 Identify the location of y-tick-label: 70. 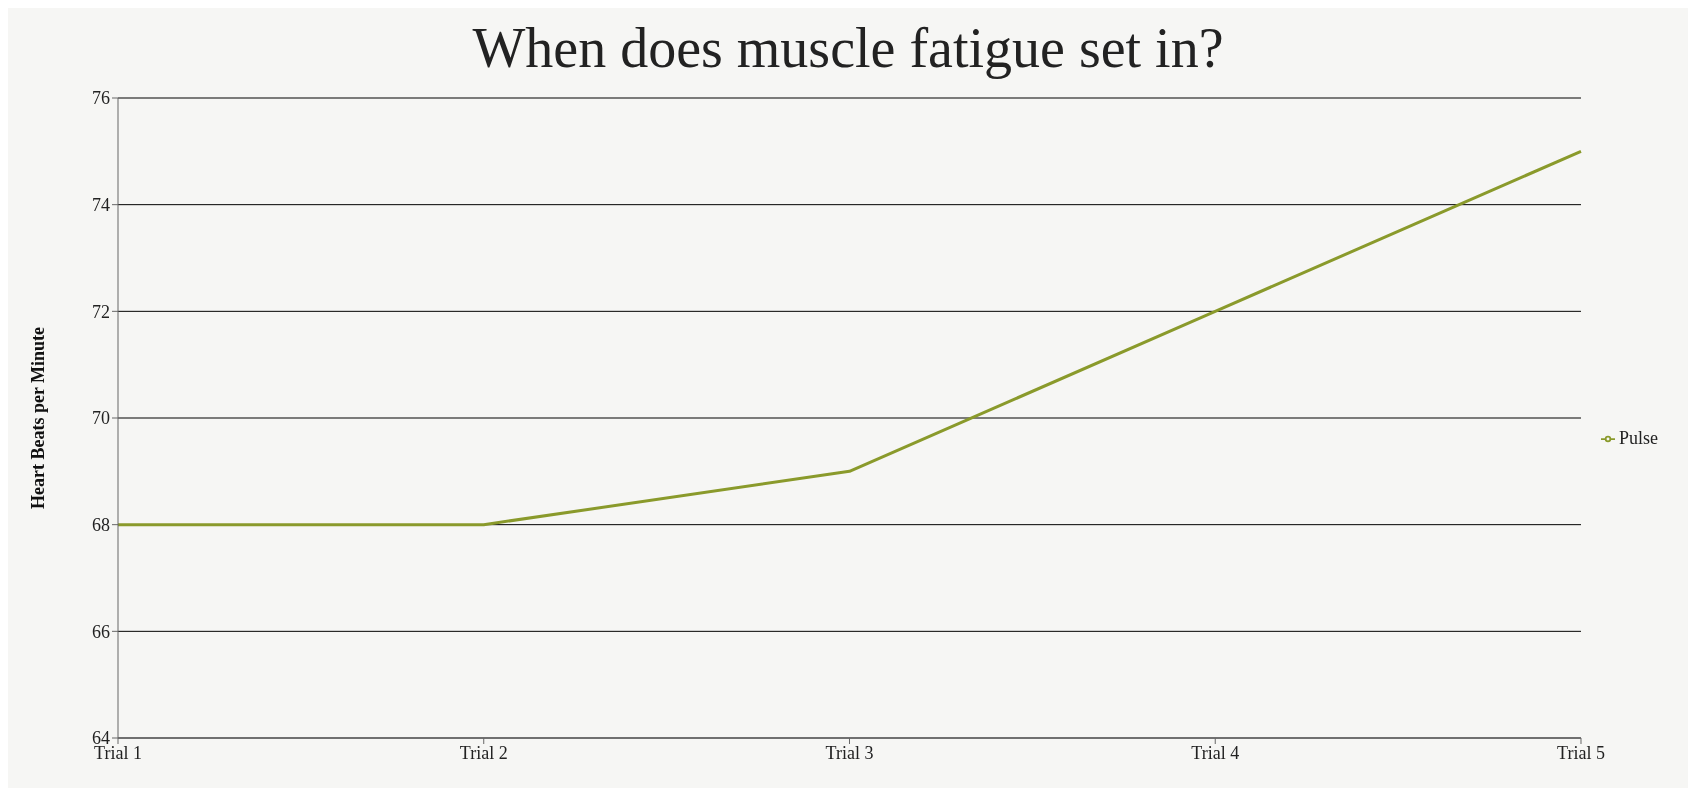
(101, 418).